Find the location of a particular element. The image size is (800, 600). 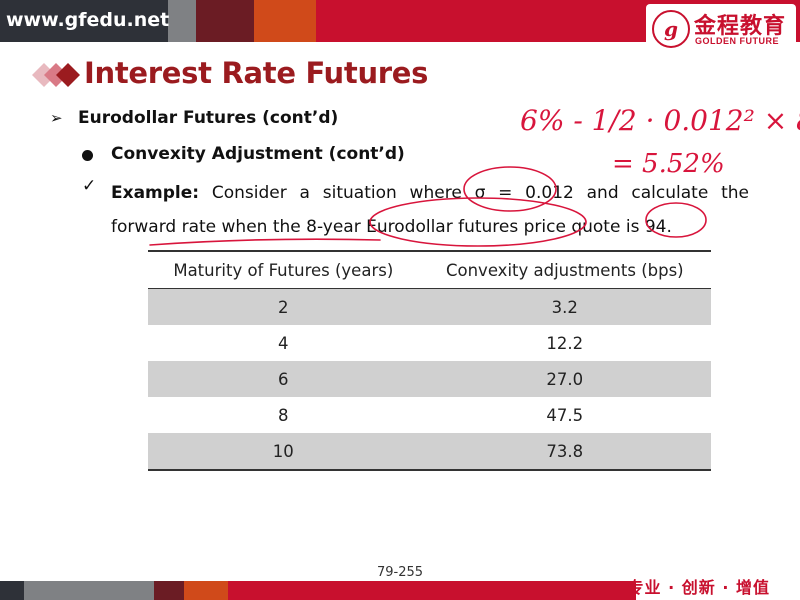

table-row: 10 73.8 is located at coordinates (429, 452).